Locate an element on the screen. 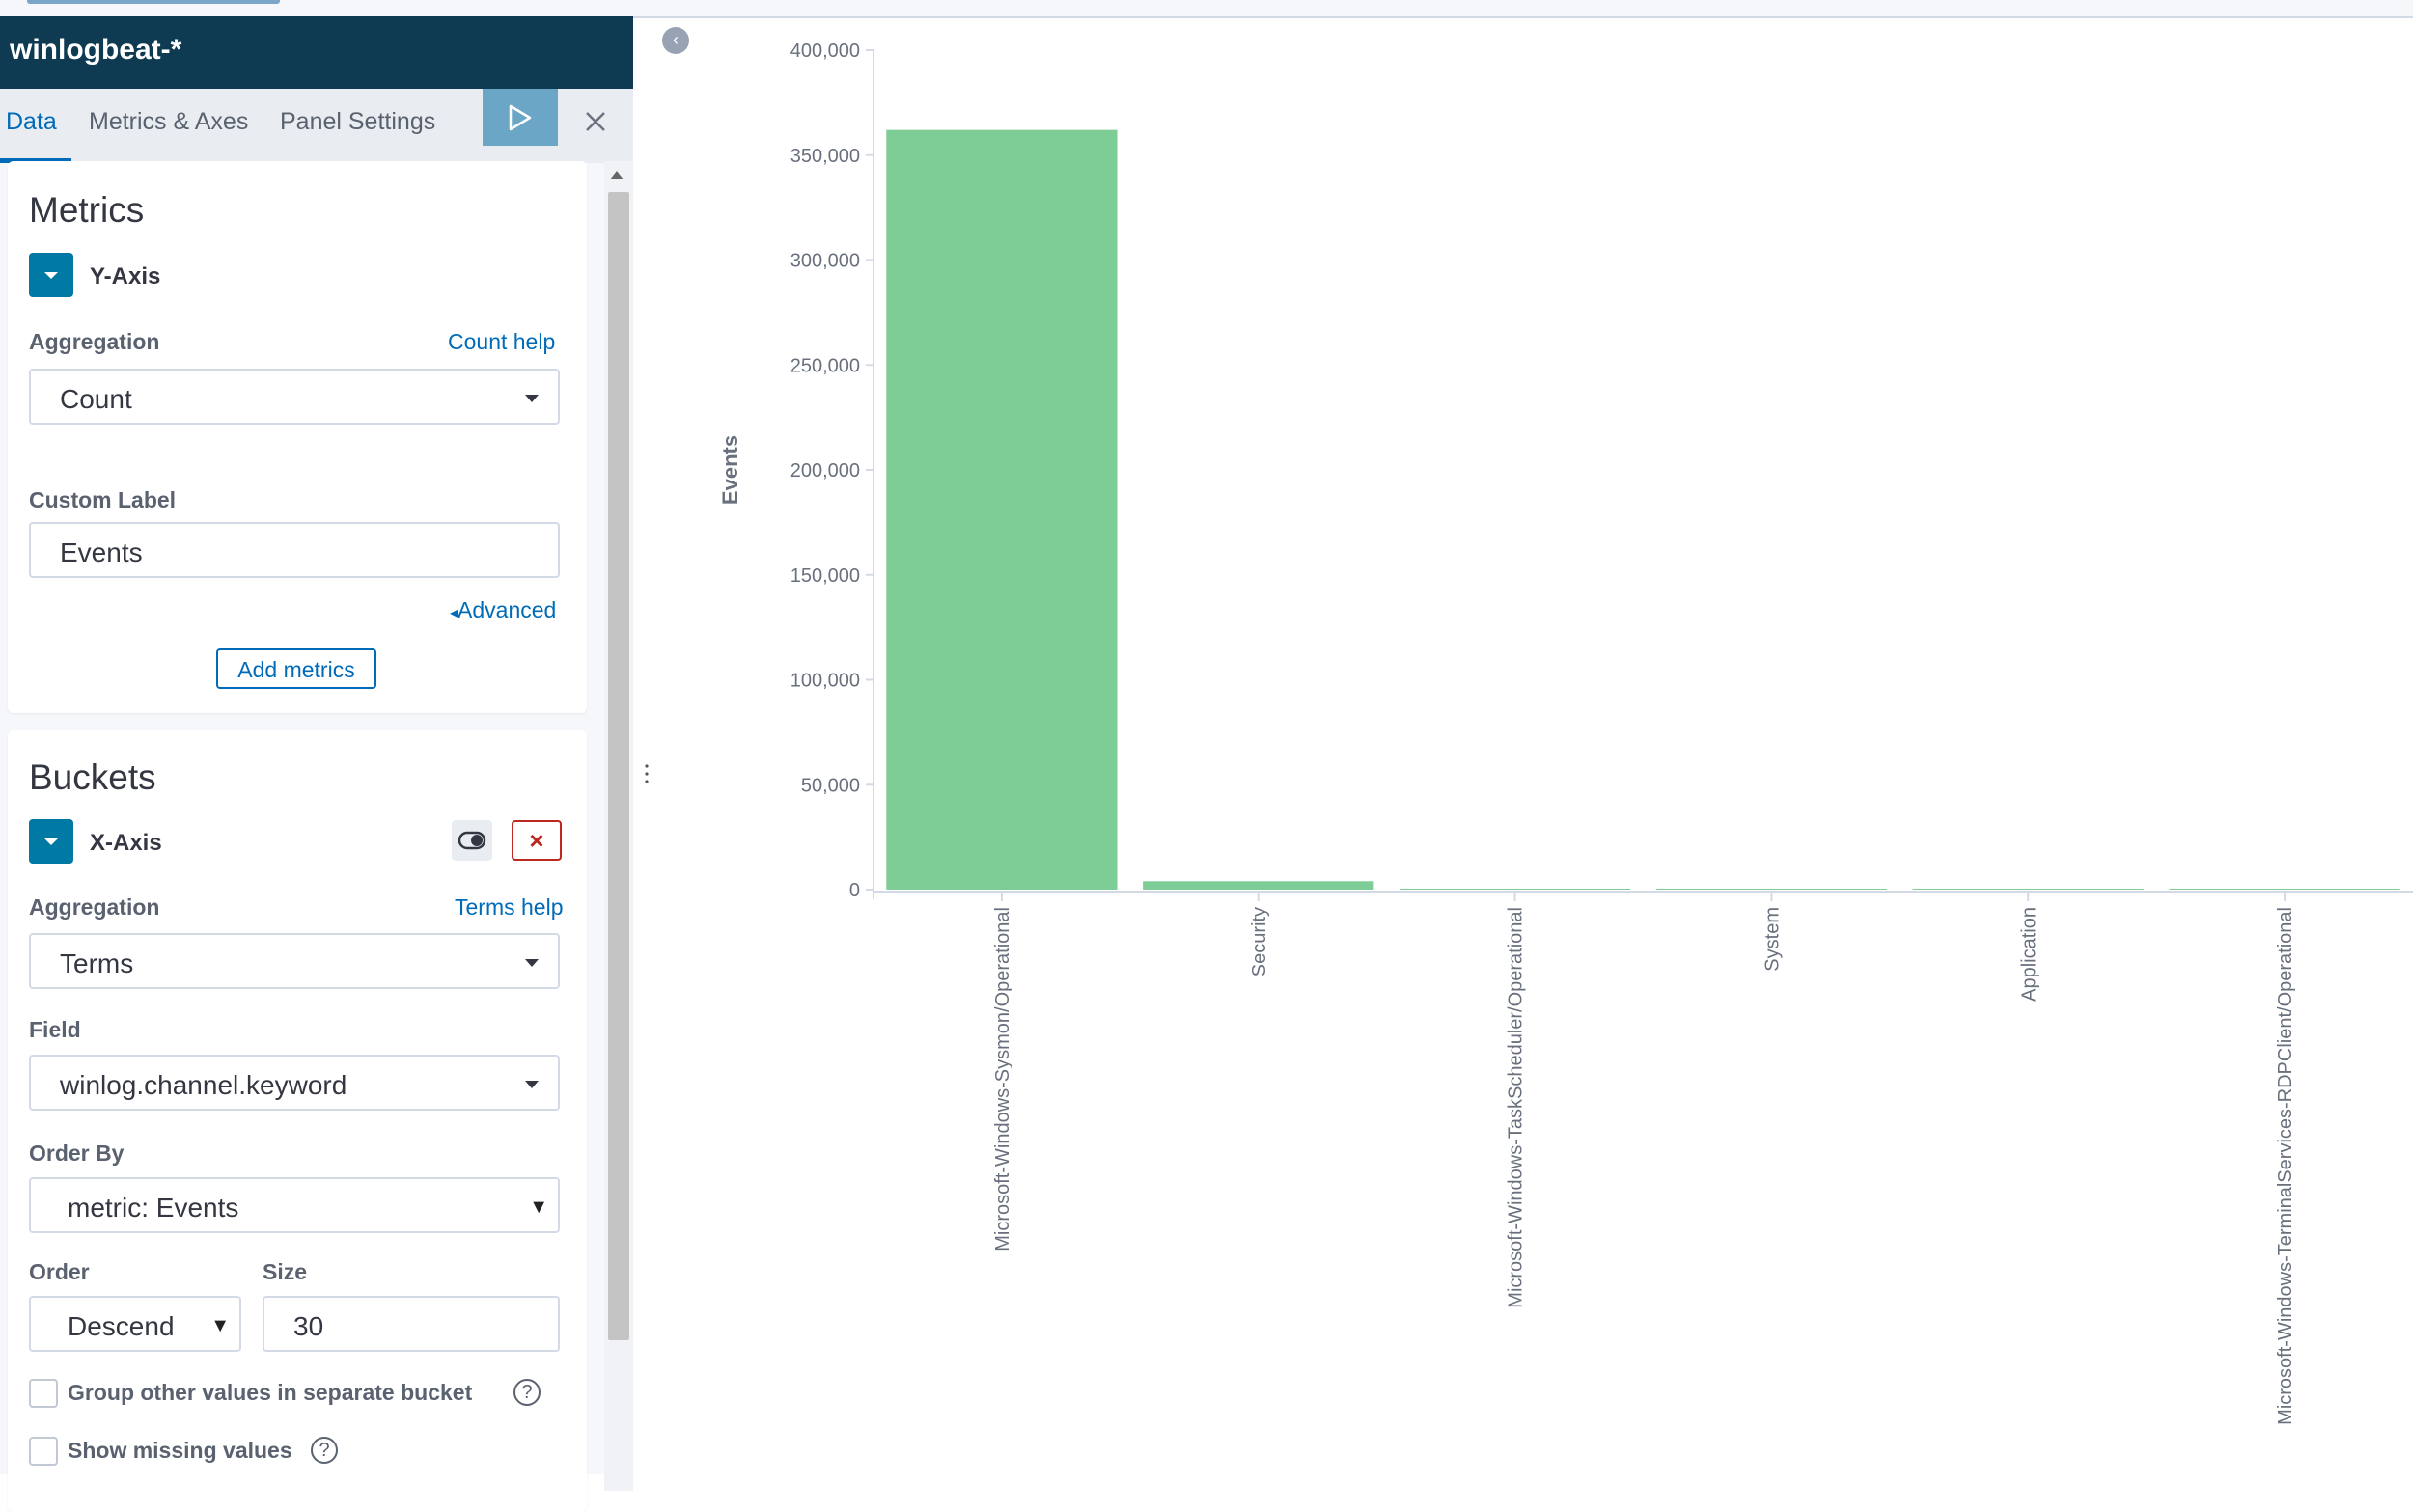  order-value: Descend is located at coordinates (121, 1326).